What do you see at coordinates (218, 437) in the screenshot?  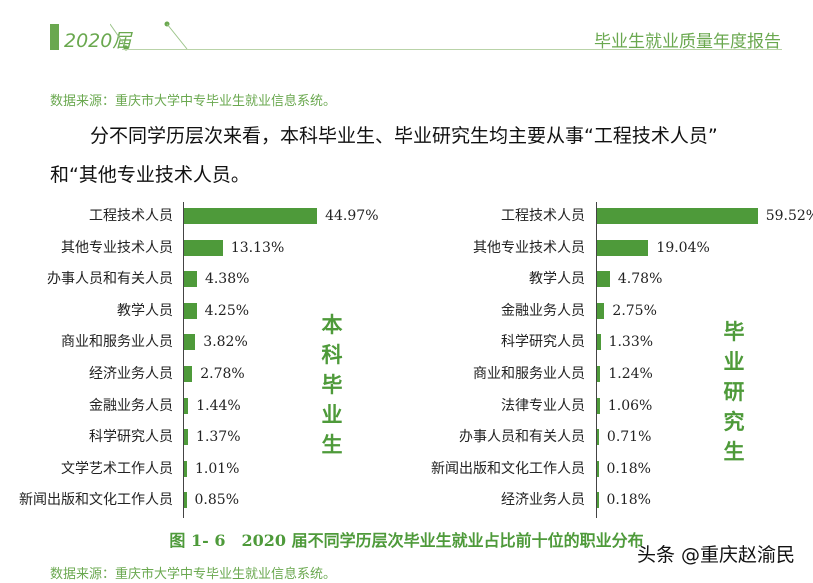 I see `data-label: 1.37%` at bounding box center [218, 437].